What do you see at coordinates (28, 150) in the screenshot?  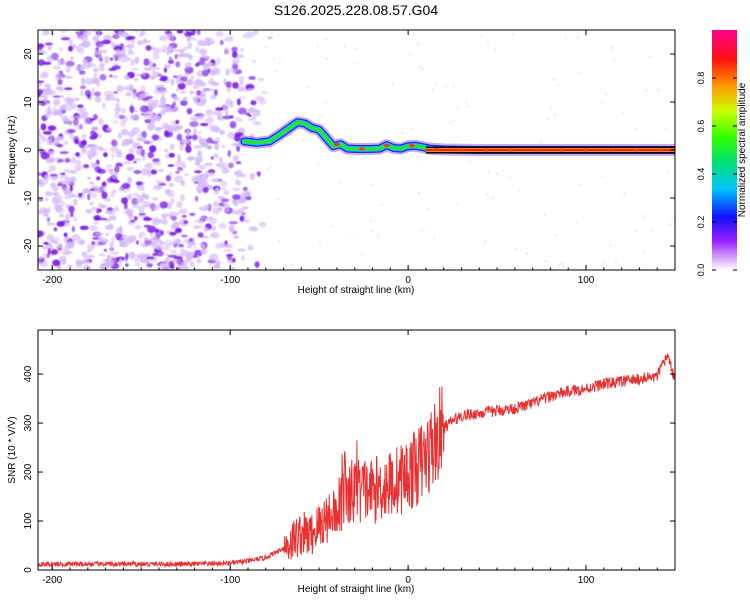 I see `spectrogram-y-tick-label: 0` at bounding box center [28, 150].